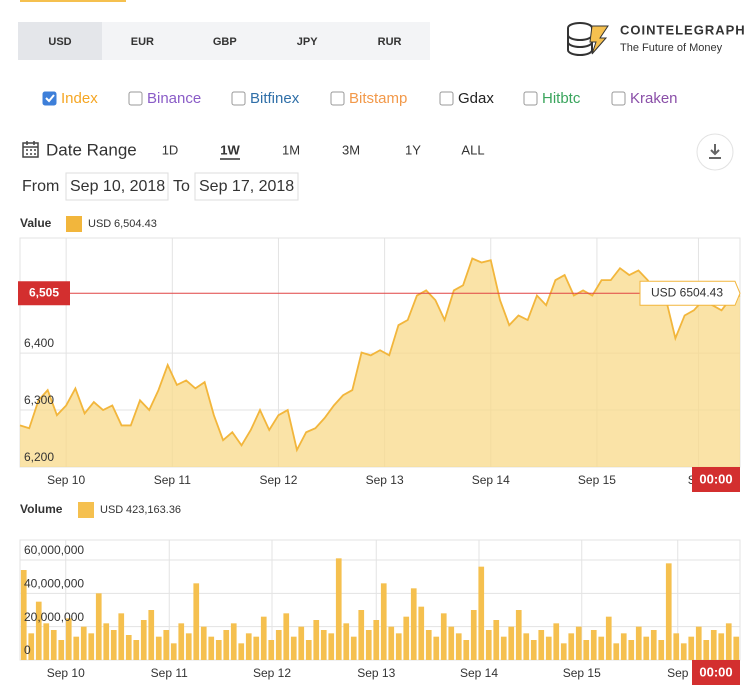 This screenshot has height=696, width=750. Describe the element at coordinates (41, 509) in the screenshot. I see `chart-title: Volume` at that location.